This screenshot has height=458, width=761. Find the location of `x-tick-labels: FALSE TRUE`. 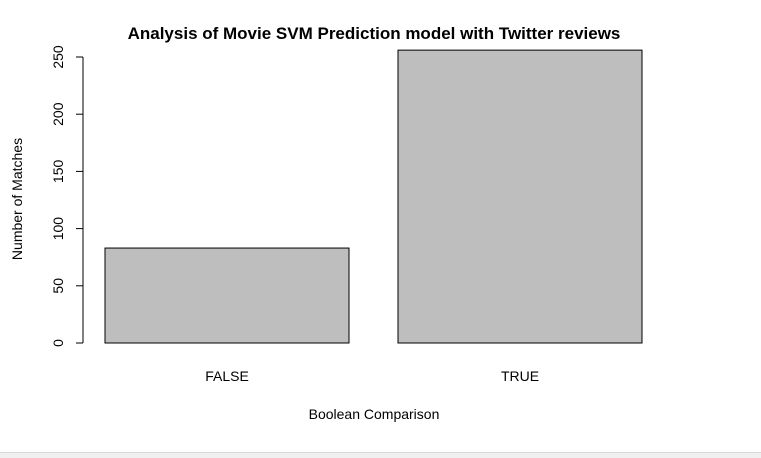

x-tick-labels: FALSE TRUE is located at coordinates (372, 376).